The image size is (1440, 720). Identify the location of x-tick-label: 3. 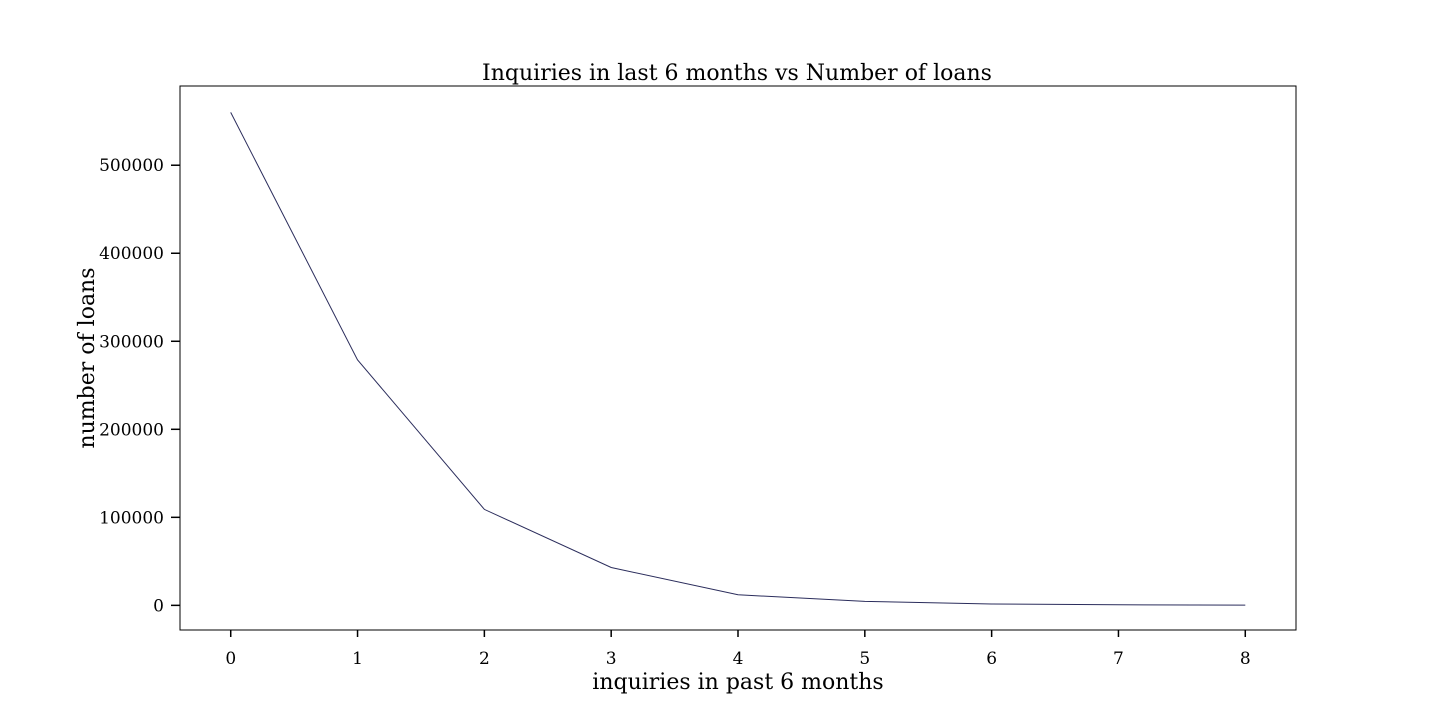
(611, 659).